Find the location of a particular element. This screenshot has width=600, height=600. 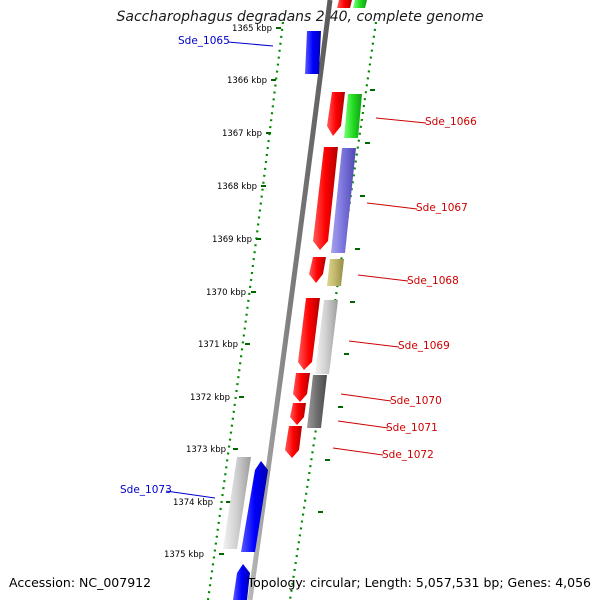

scale-label: 1373 kbp is located at coordinates (206, 450).